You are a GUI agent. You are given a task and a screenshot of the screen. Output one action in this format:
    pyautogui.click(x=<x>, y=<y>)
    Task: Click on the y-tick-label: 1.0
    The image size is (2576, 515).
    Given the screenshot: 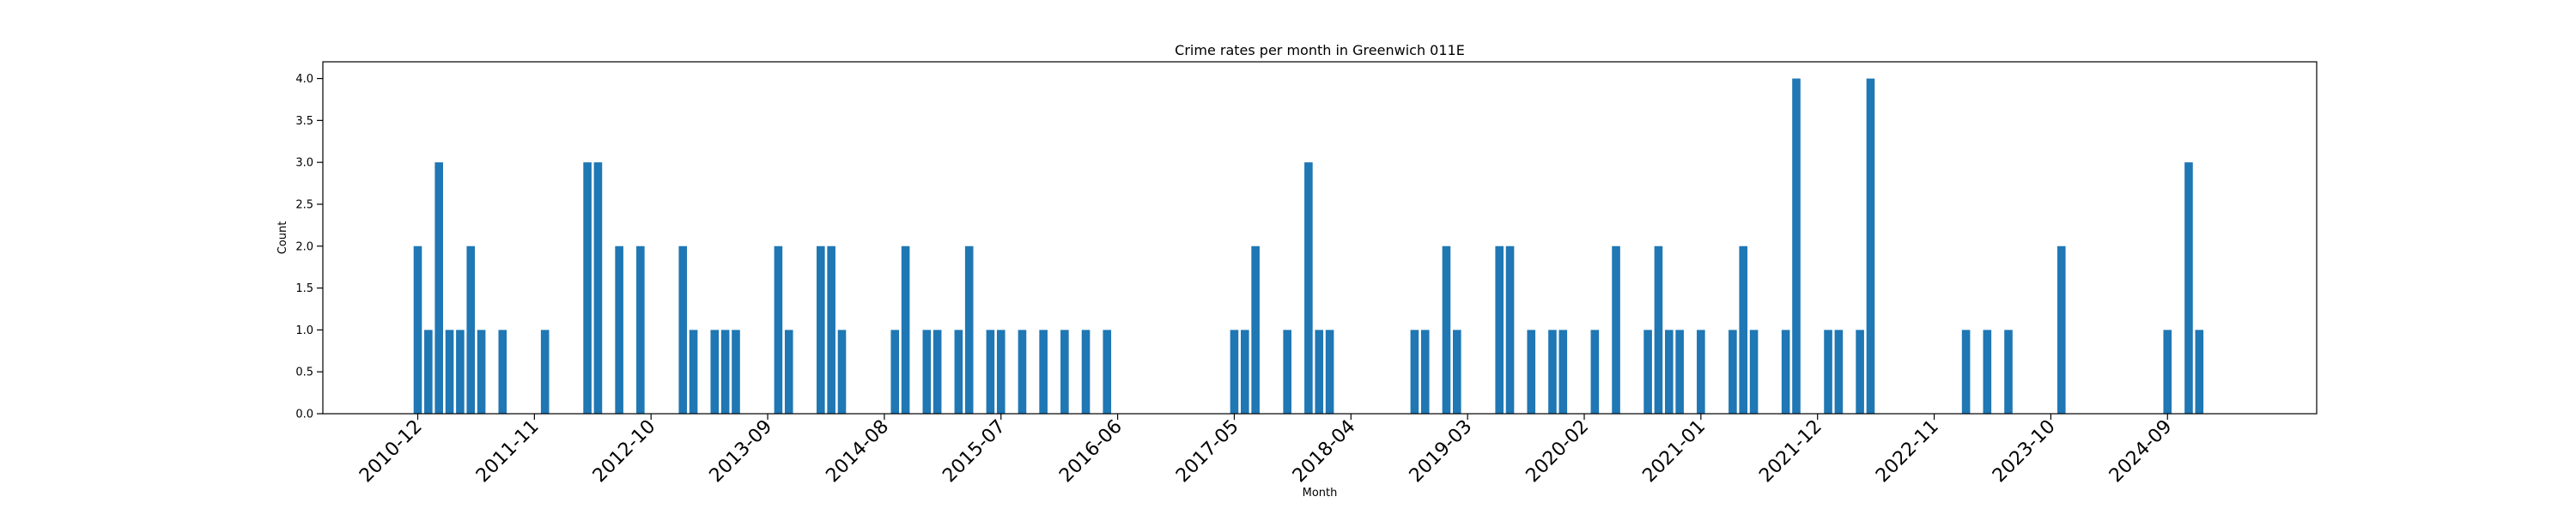 What is the action you would take?
    pyautogui.click(x=304, y=330)
    